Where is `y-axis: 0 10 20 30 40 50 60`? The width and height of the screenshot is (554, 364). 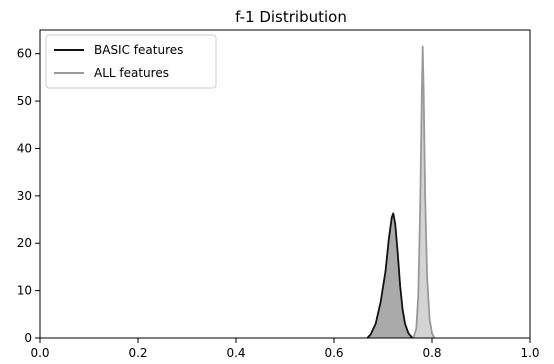 y-axis: 0 10 20 30 40 50 60 is located at coordinates (28, 196).